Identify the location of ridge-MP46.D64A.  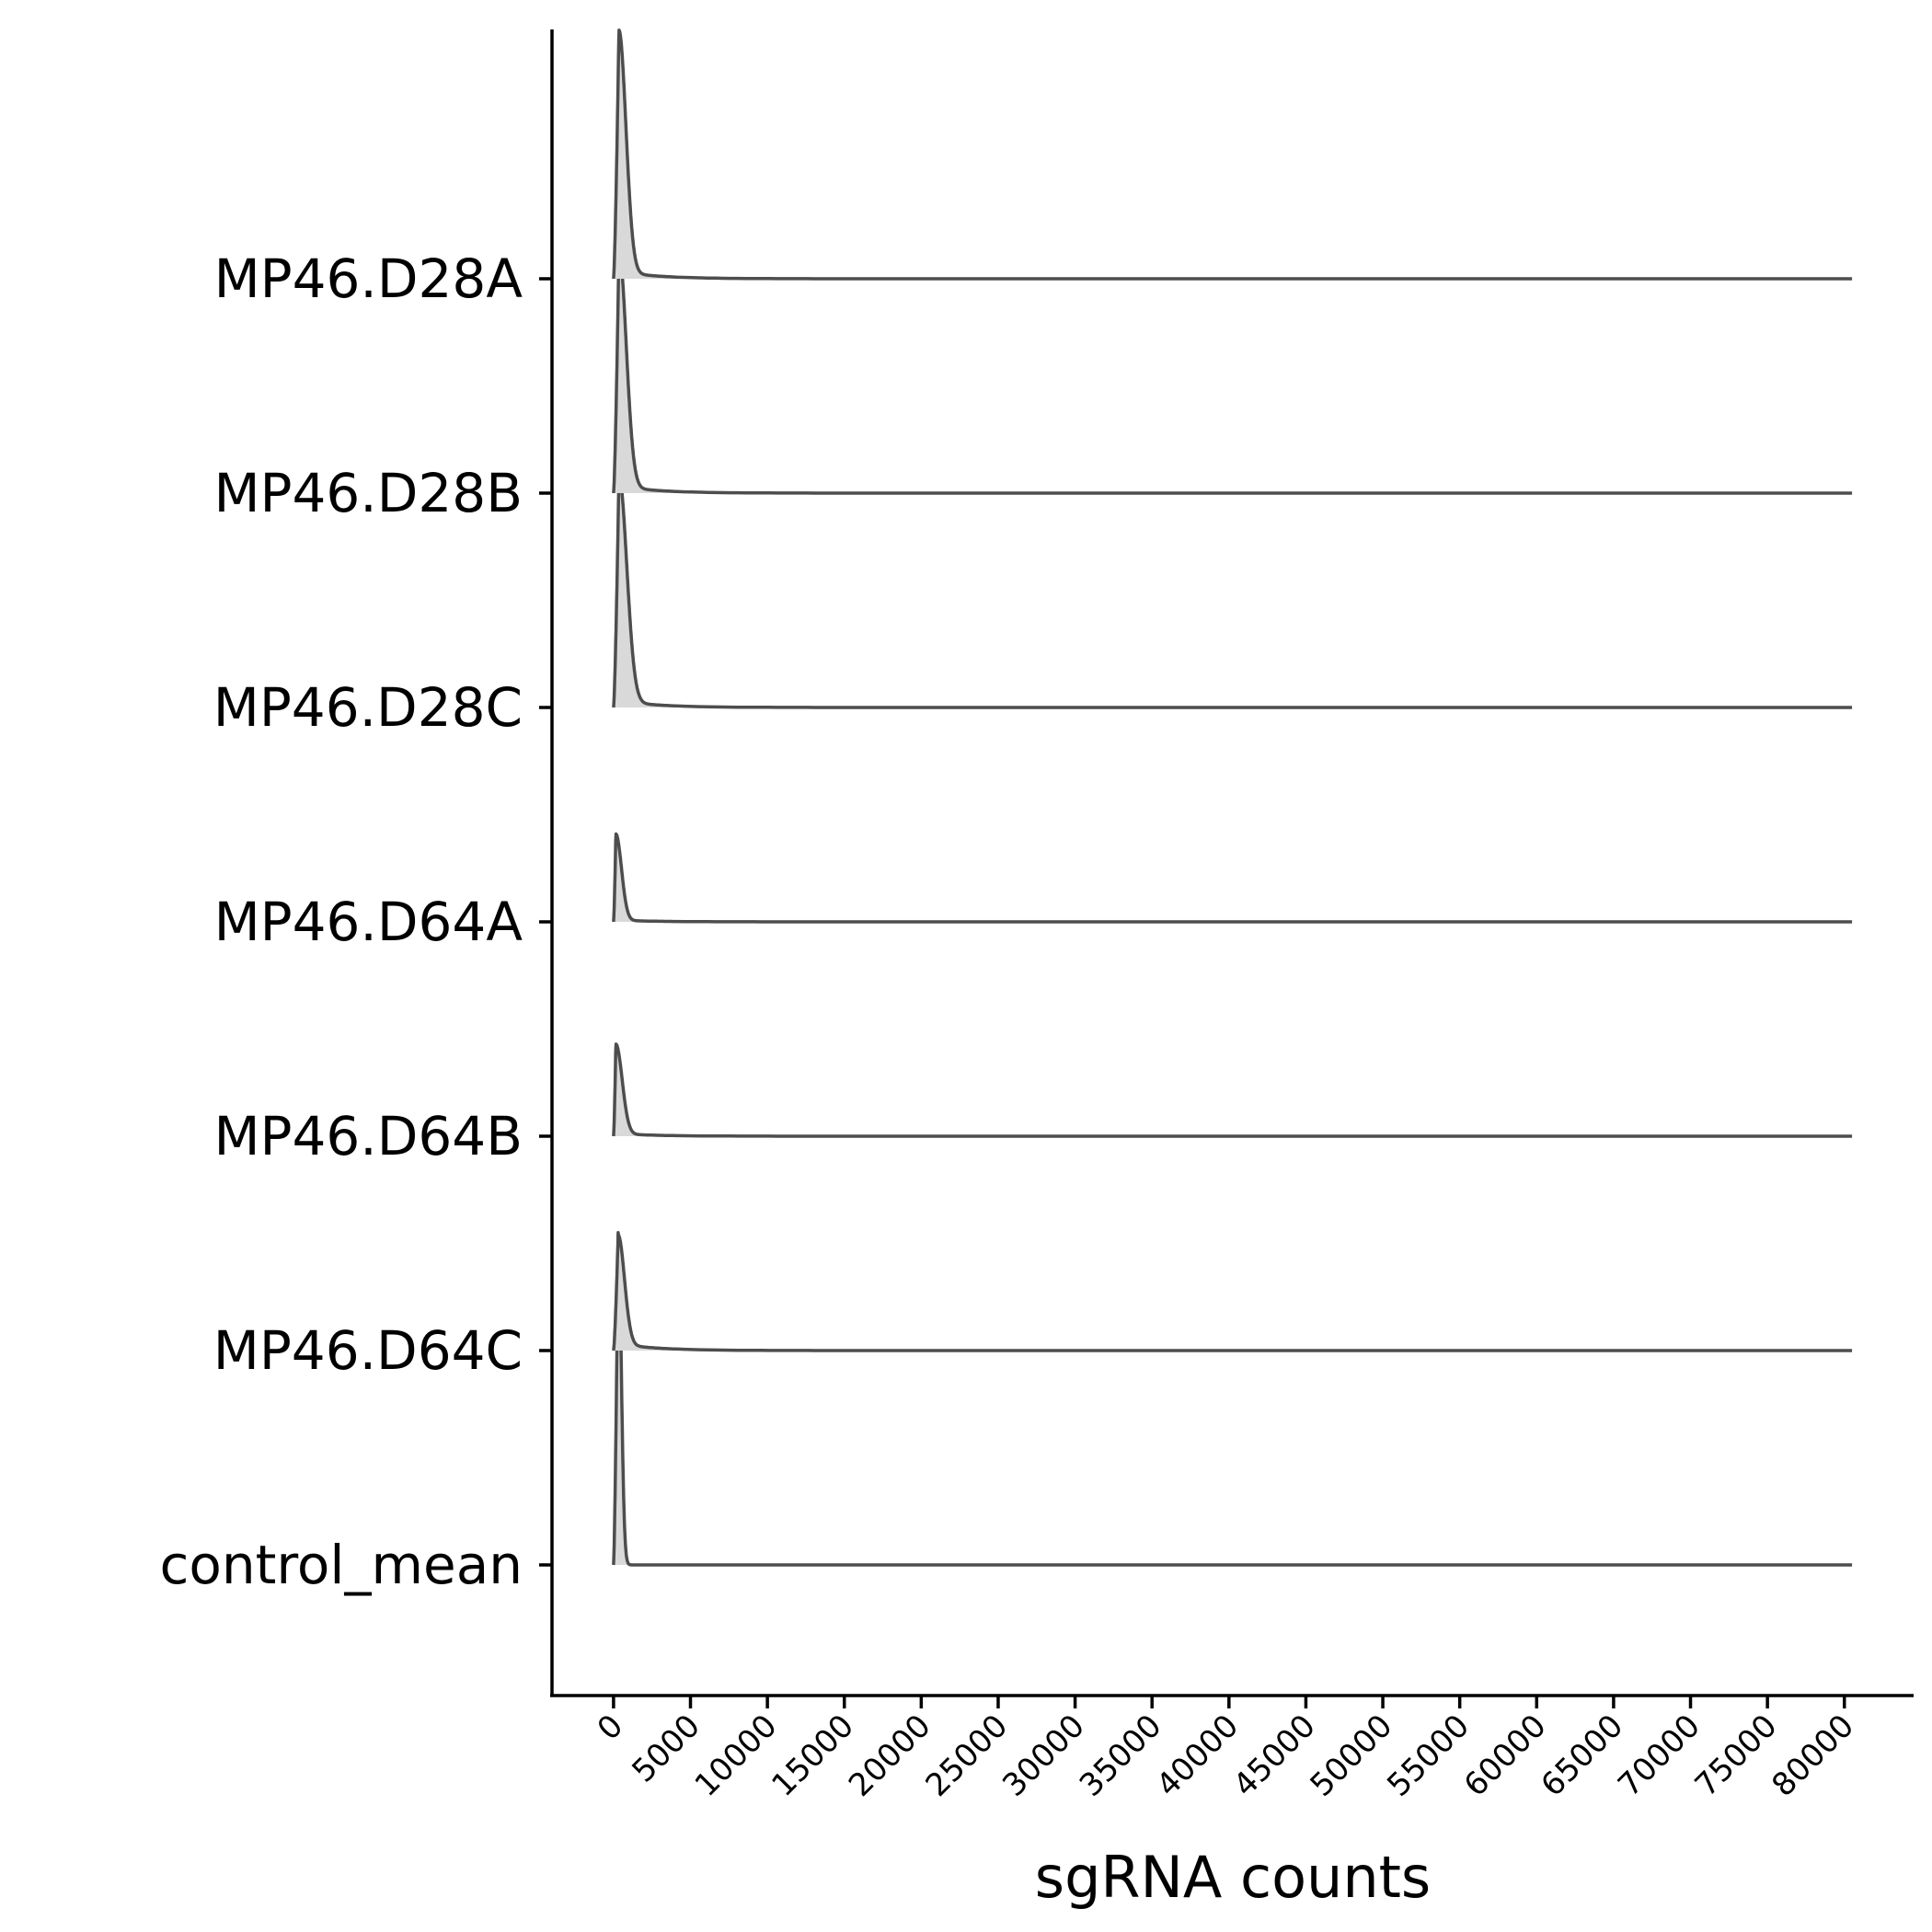
(1232, 878).